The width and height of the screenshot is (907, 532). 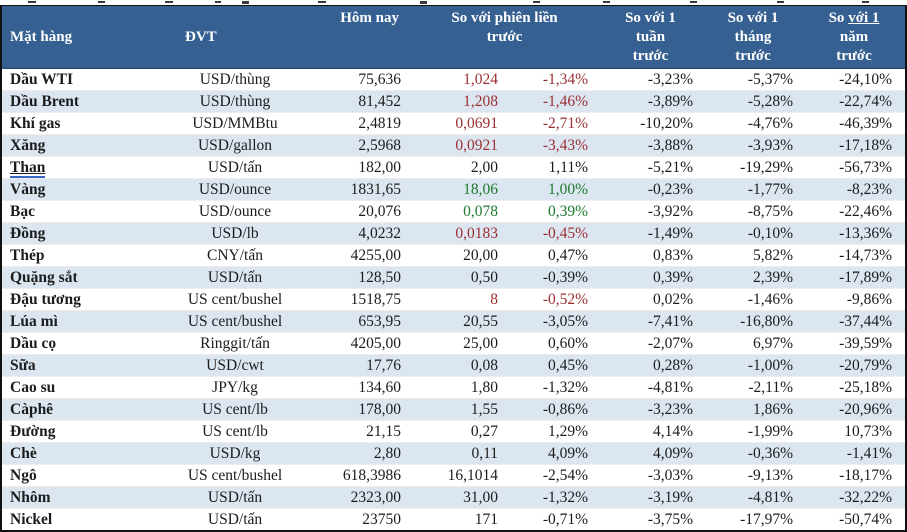 What do you see at coordinates (670, 387) in the screenshot?
I see `change-pct-vs-week: -4,81%` at bounding box center [670, 387].